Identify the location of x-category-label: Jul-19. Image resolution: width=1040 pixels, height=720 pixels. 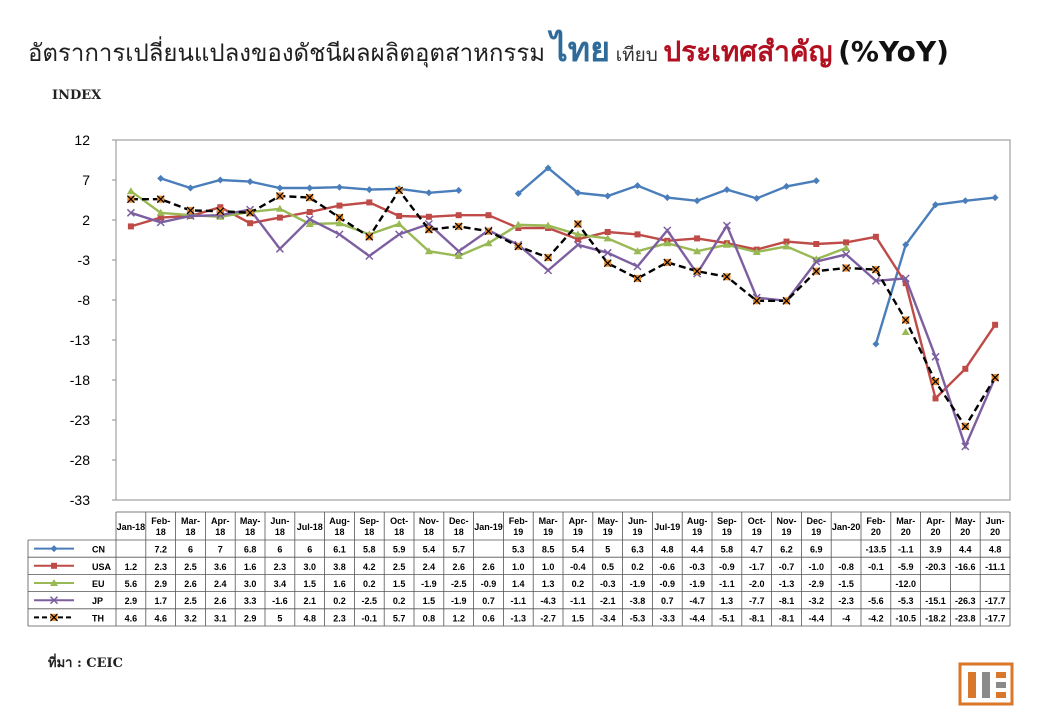
(667, 527).